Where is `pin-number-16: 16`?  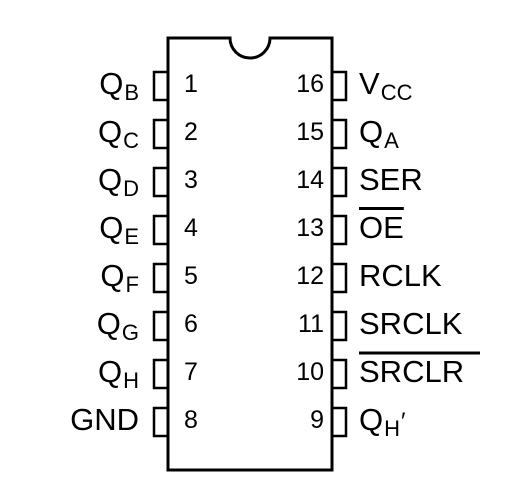
pin-number-16: 16 is located at coordinates (310, 84).